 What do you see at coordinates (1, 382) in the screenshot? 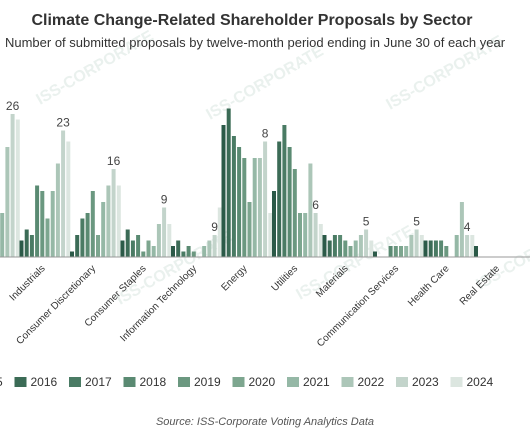
I see `legend-label-2015: 2015` at bounding box center [1, 382].